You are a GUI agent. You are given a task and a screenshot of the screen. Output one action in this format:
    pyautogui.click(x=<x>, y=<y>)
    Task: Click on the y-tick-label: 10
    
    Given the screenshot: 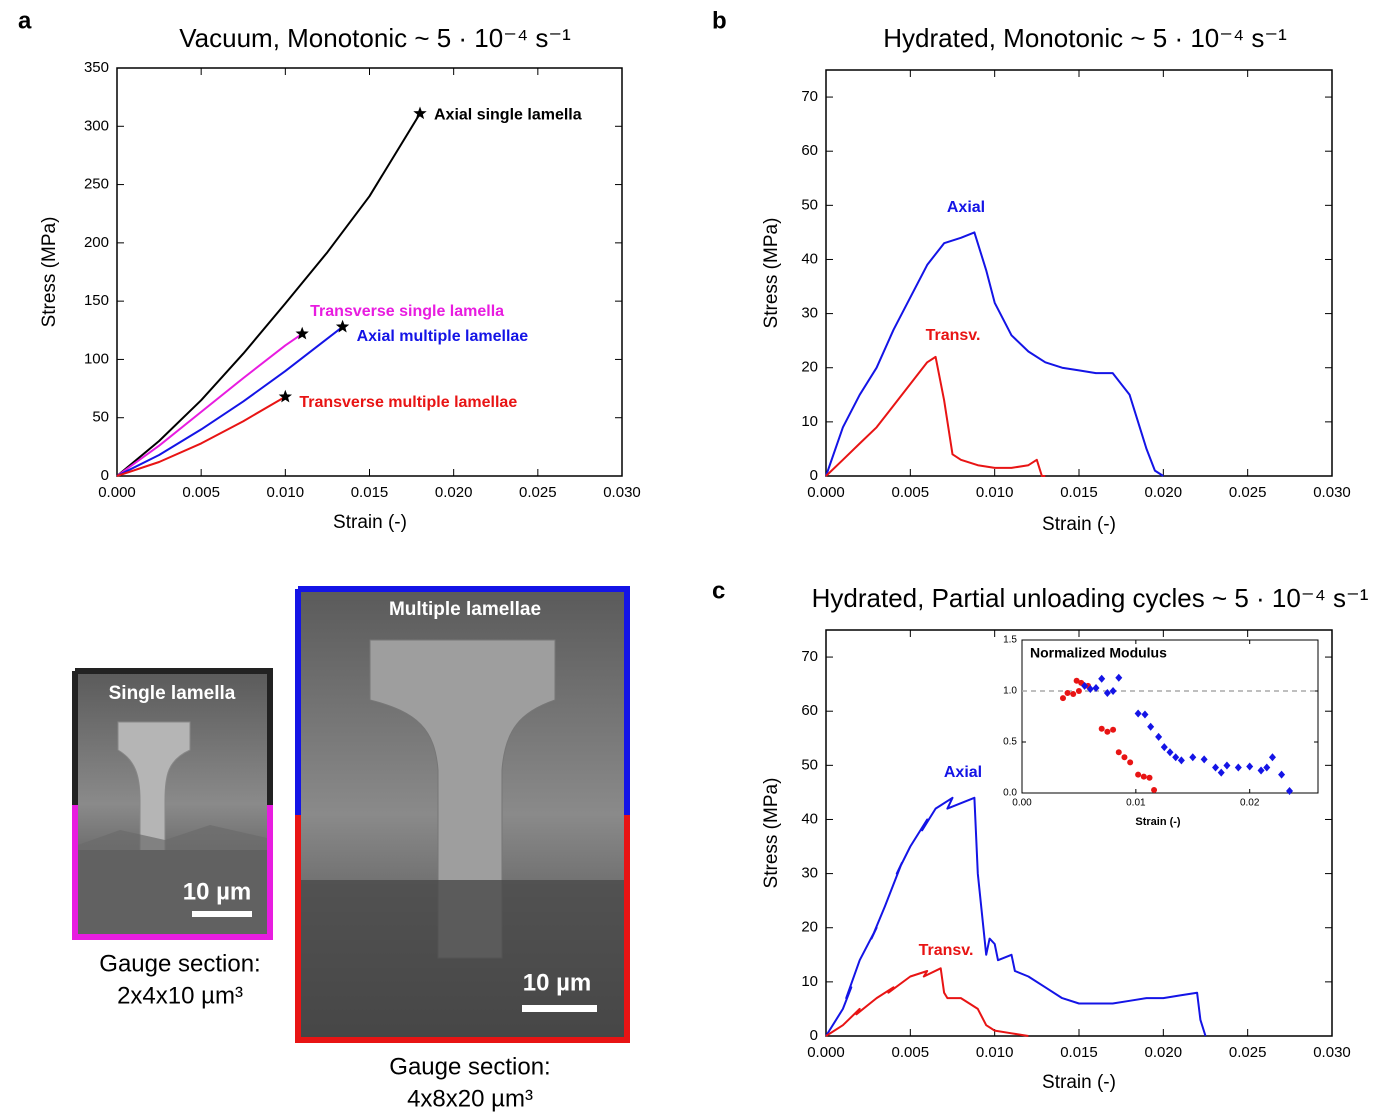 What is the action you would take?
    pyautogui.click(x=809, y=421)
    